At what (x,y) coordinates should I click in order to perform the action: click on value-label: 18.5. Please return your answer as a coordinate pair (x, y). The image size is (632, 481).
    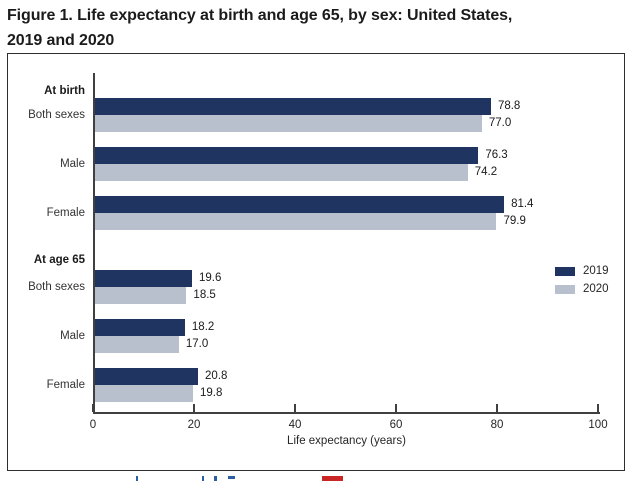
    Looking at the image, I should click on (204, 295).